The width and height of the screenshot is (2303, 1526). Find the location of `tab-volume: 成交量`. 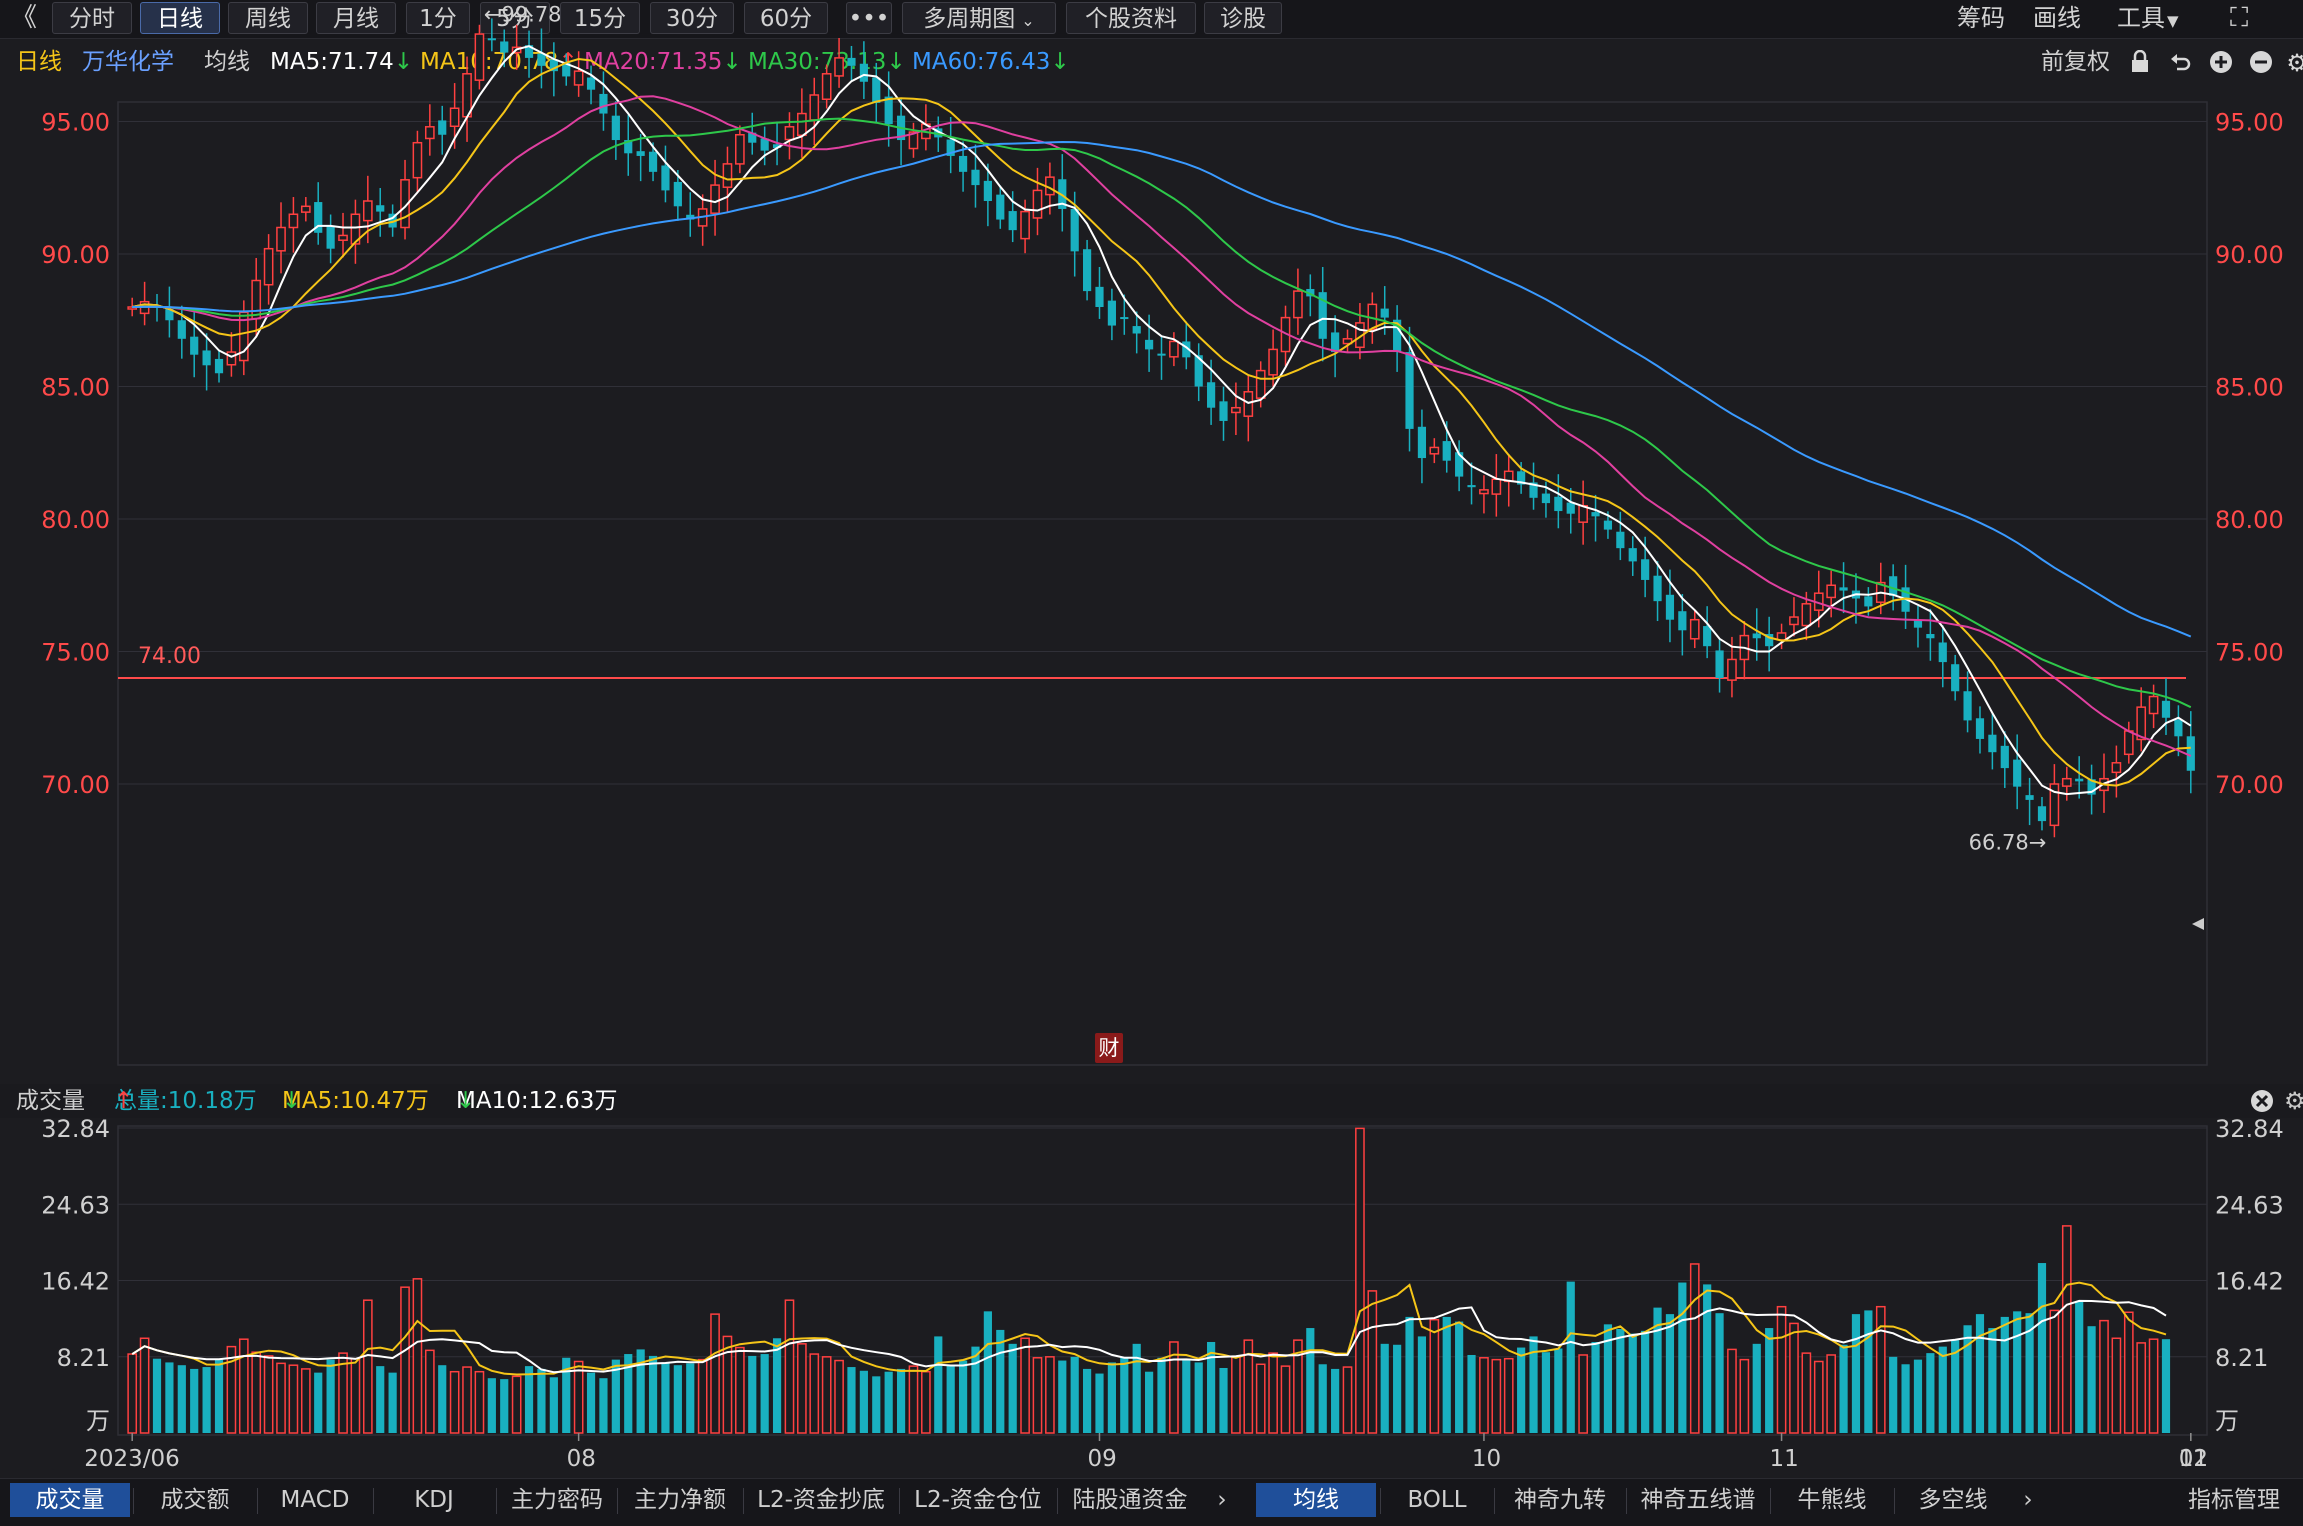

tab-volume: 成交量 is located at coordinates (70, 1500).